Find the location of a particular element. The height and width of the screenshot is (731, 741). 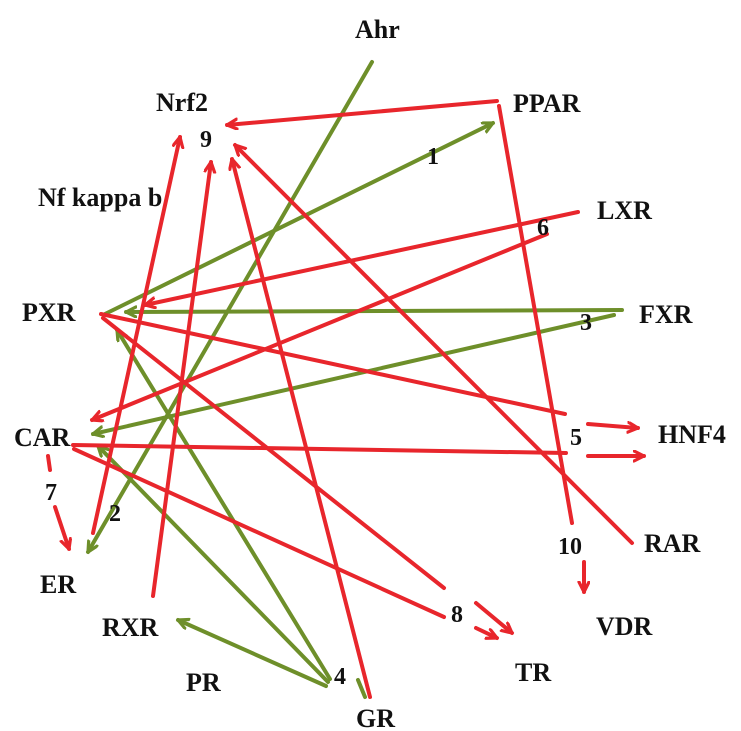

node-hnf4: HNF4 is located at coordinates (692, 434).